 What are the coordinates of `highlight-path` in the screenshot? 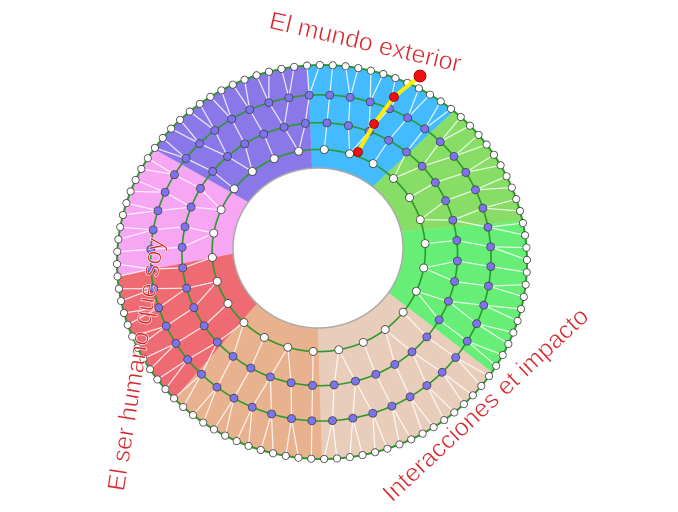 It's located at (390, 113).